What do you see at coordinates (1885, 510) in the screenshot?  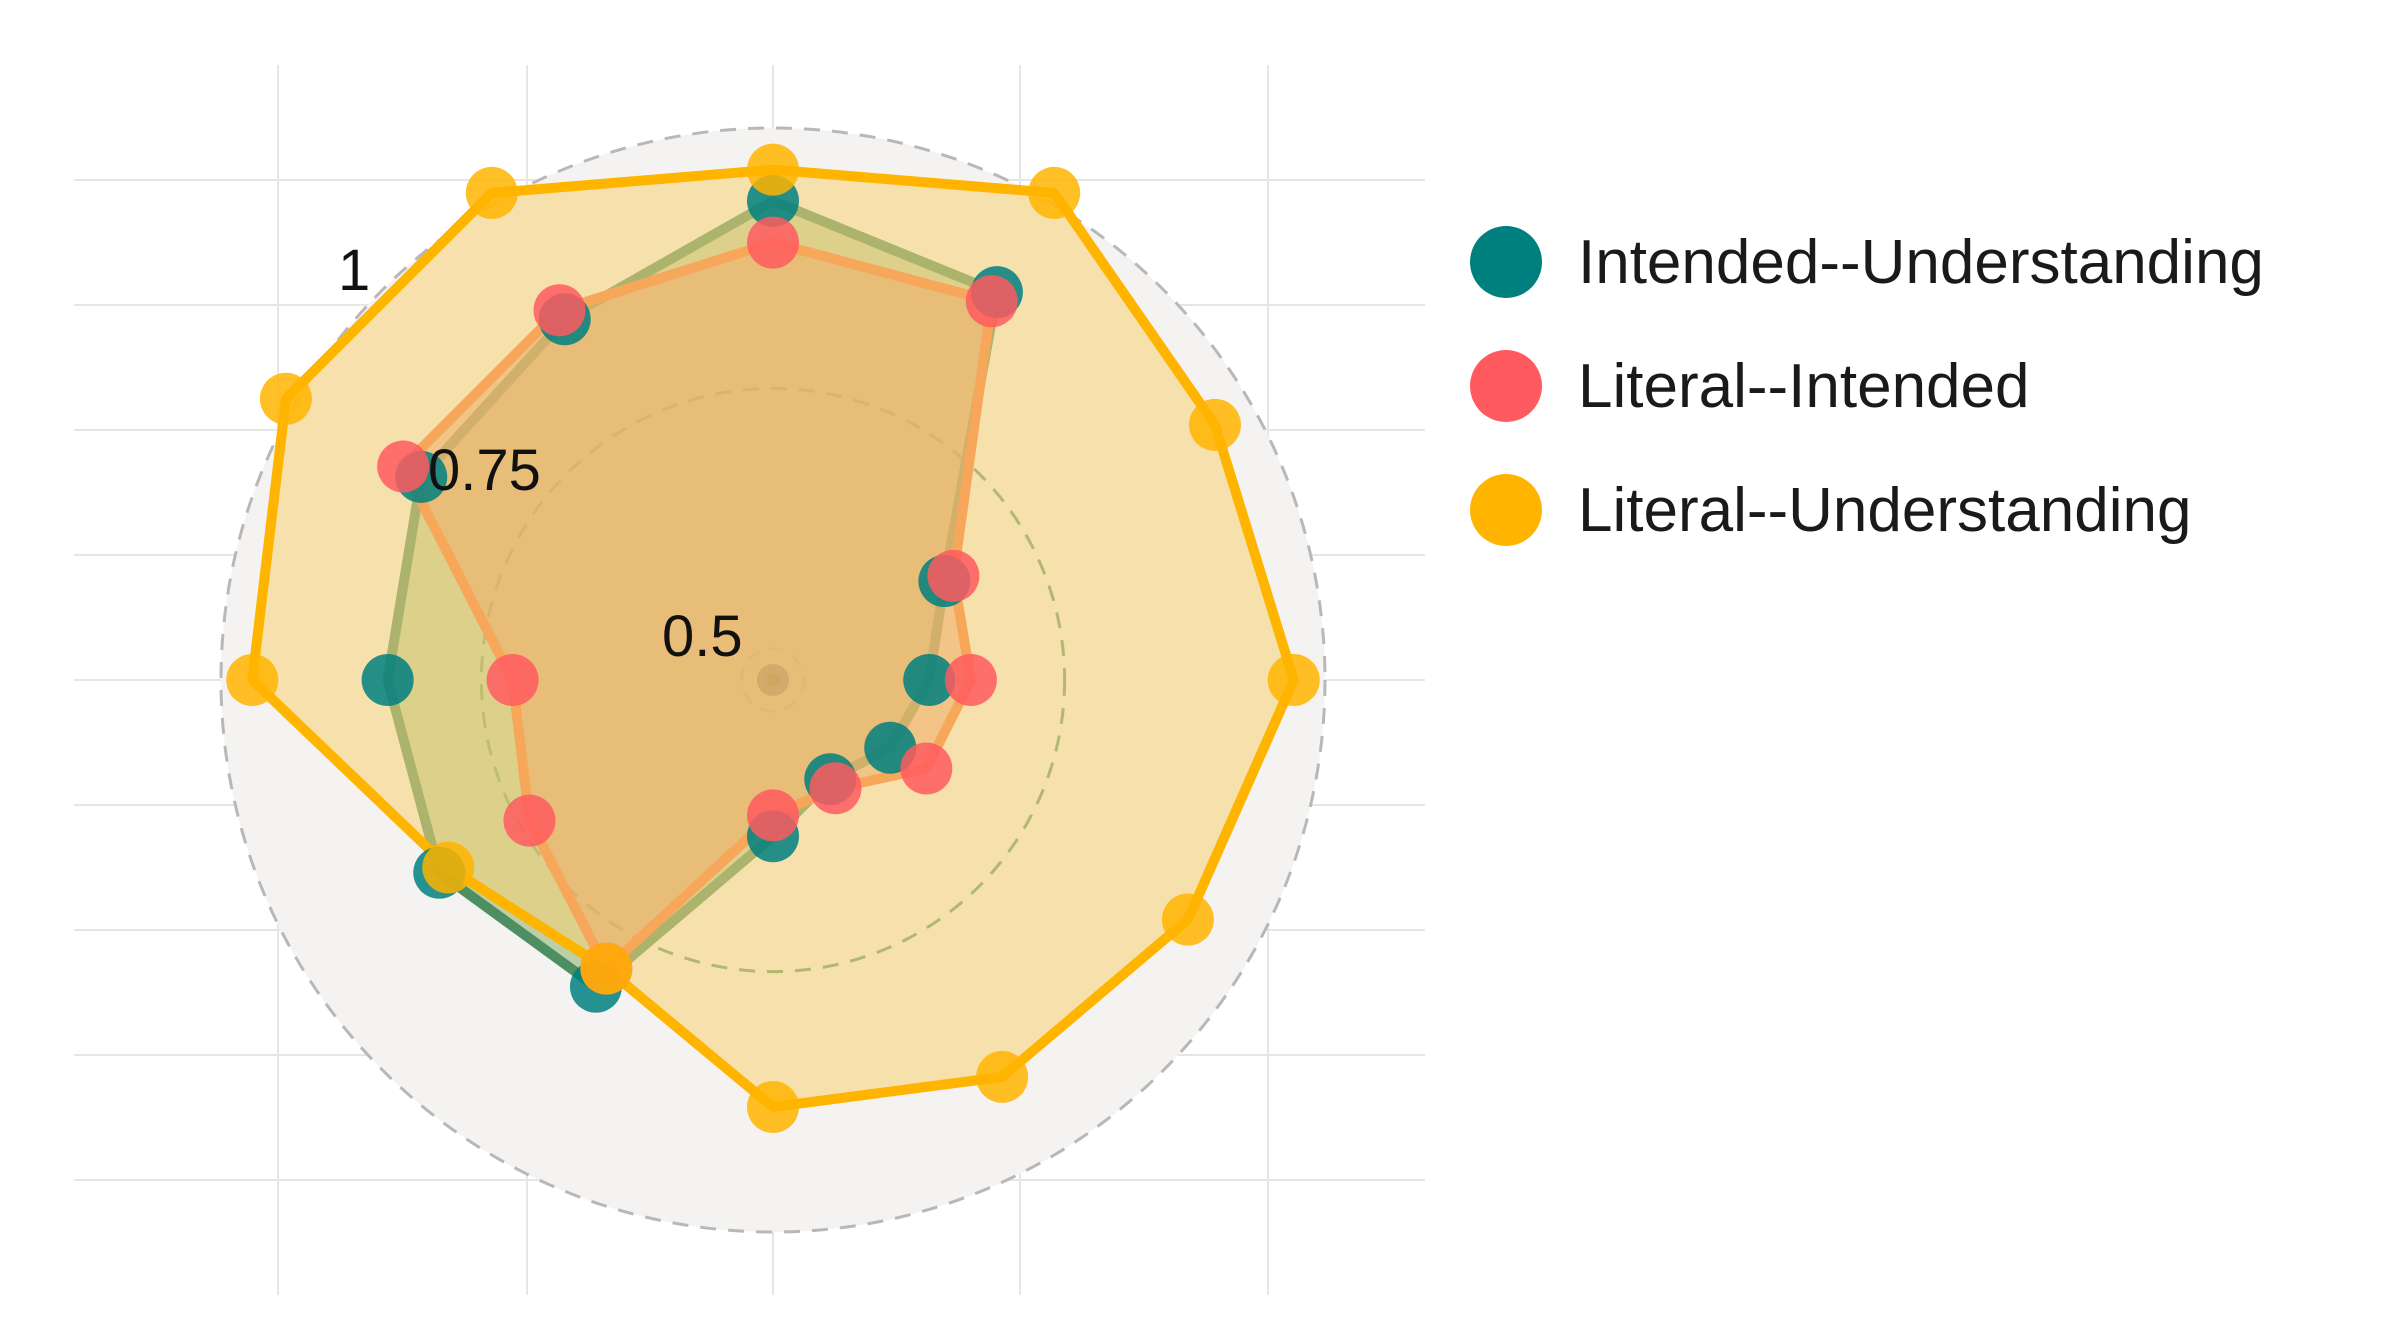 I see `legend-label: Literal--Understanding` at bounding box center [1885, 510].